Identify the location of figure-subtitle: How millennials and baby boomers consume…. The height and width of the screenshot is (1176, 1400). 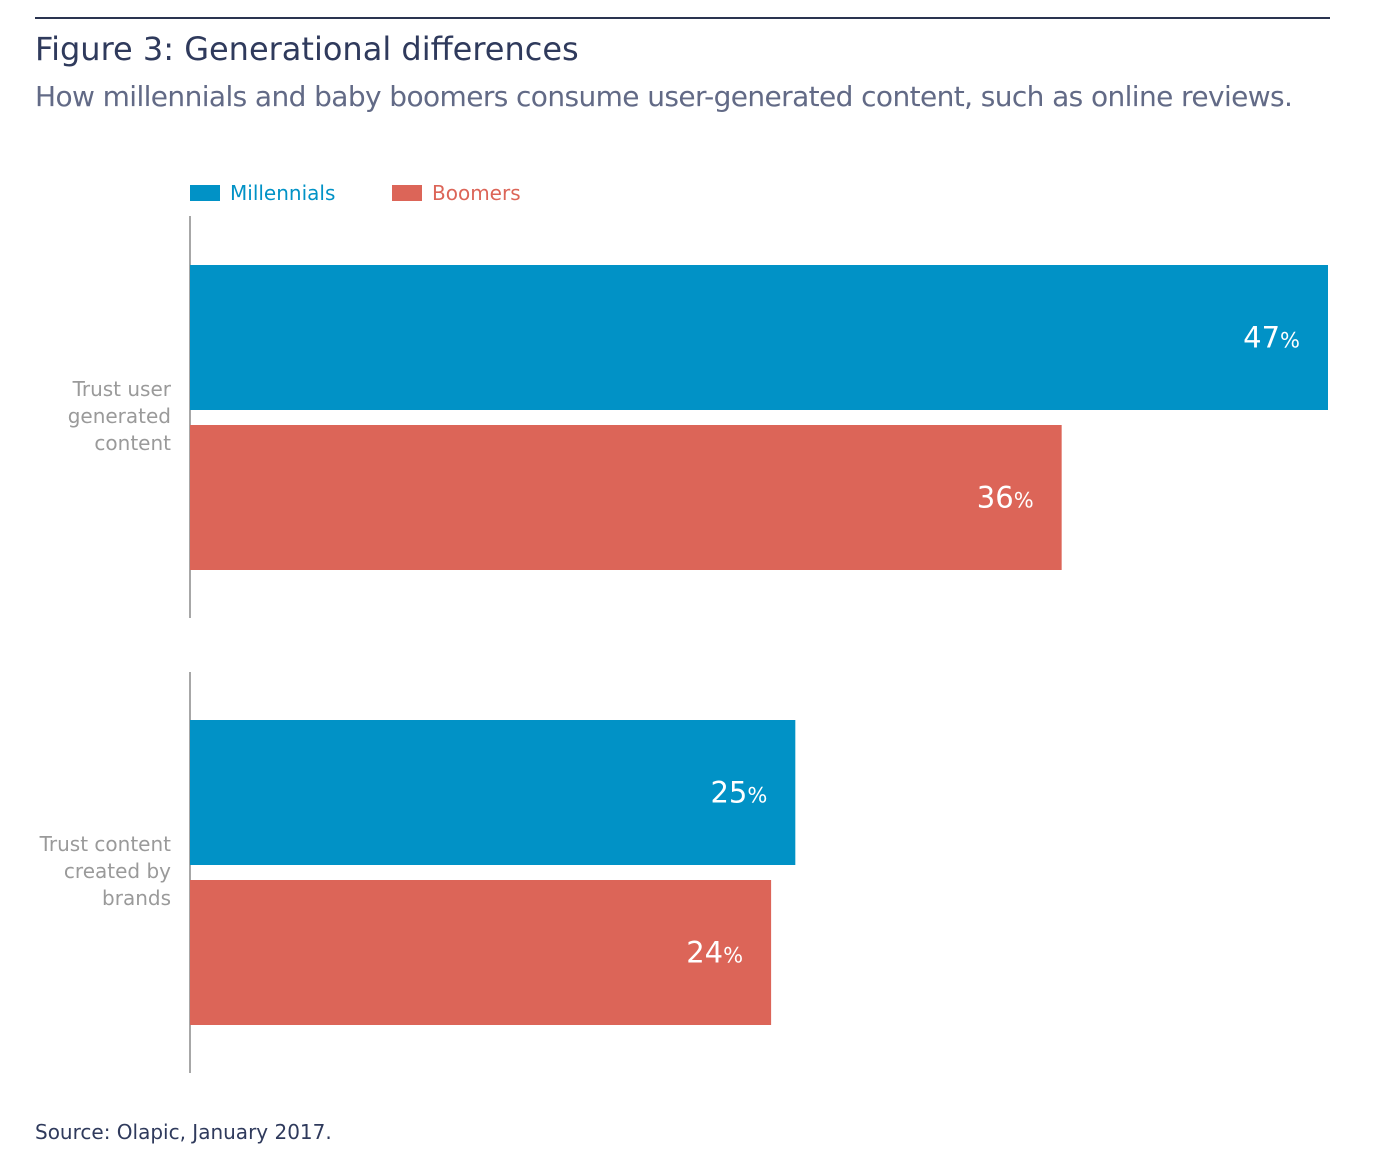
(664, 96).